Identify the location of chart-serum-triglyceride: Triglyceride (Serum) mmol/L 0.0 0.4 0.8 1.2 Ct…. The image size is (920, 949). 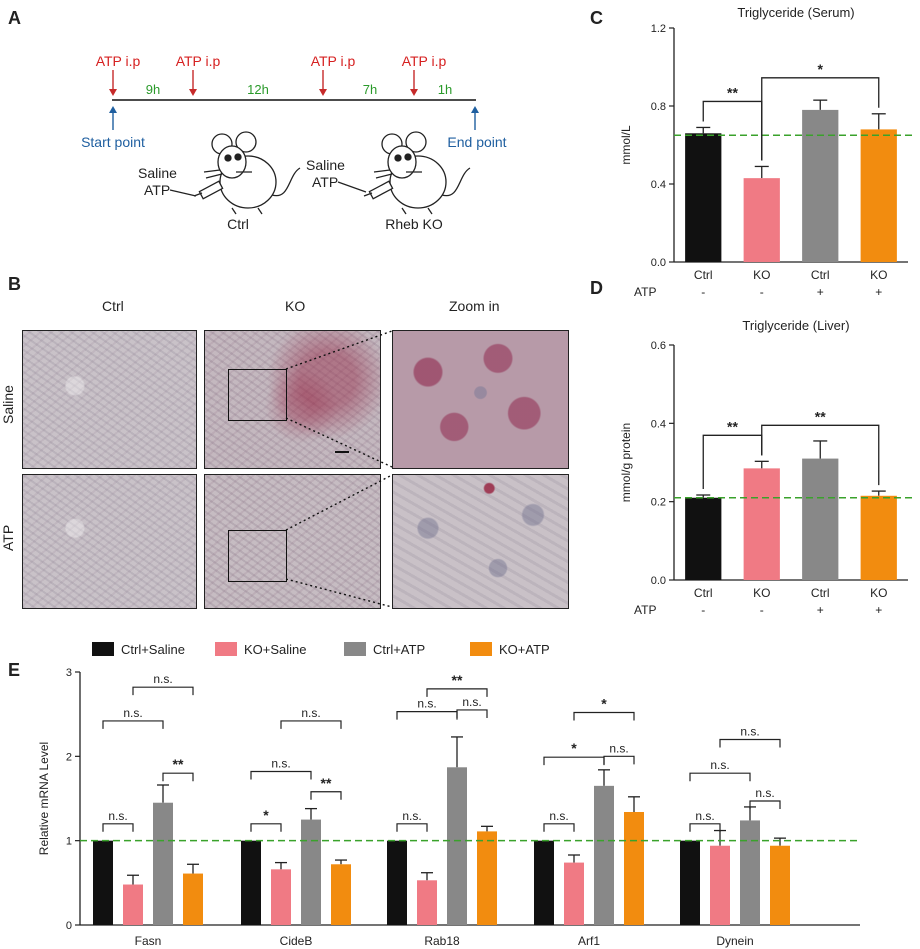
(767, 152).